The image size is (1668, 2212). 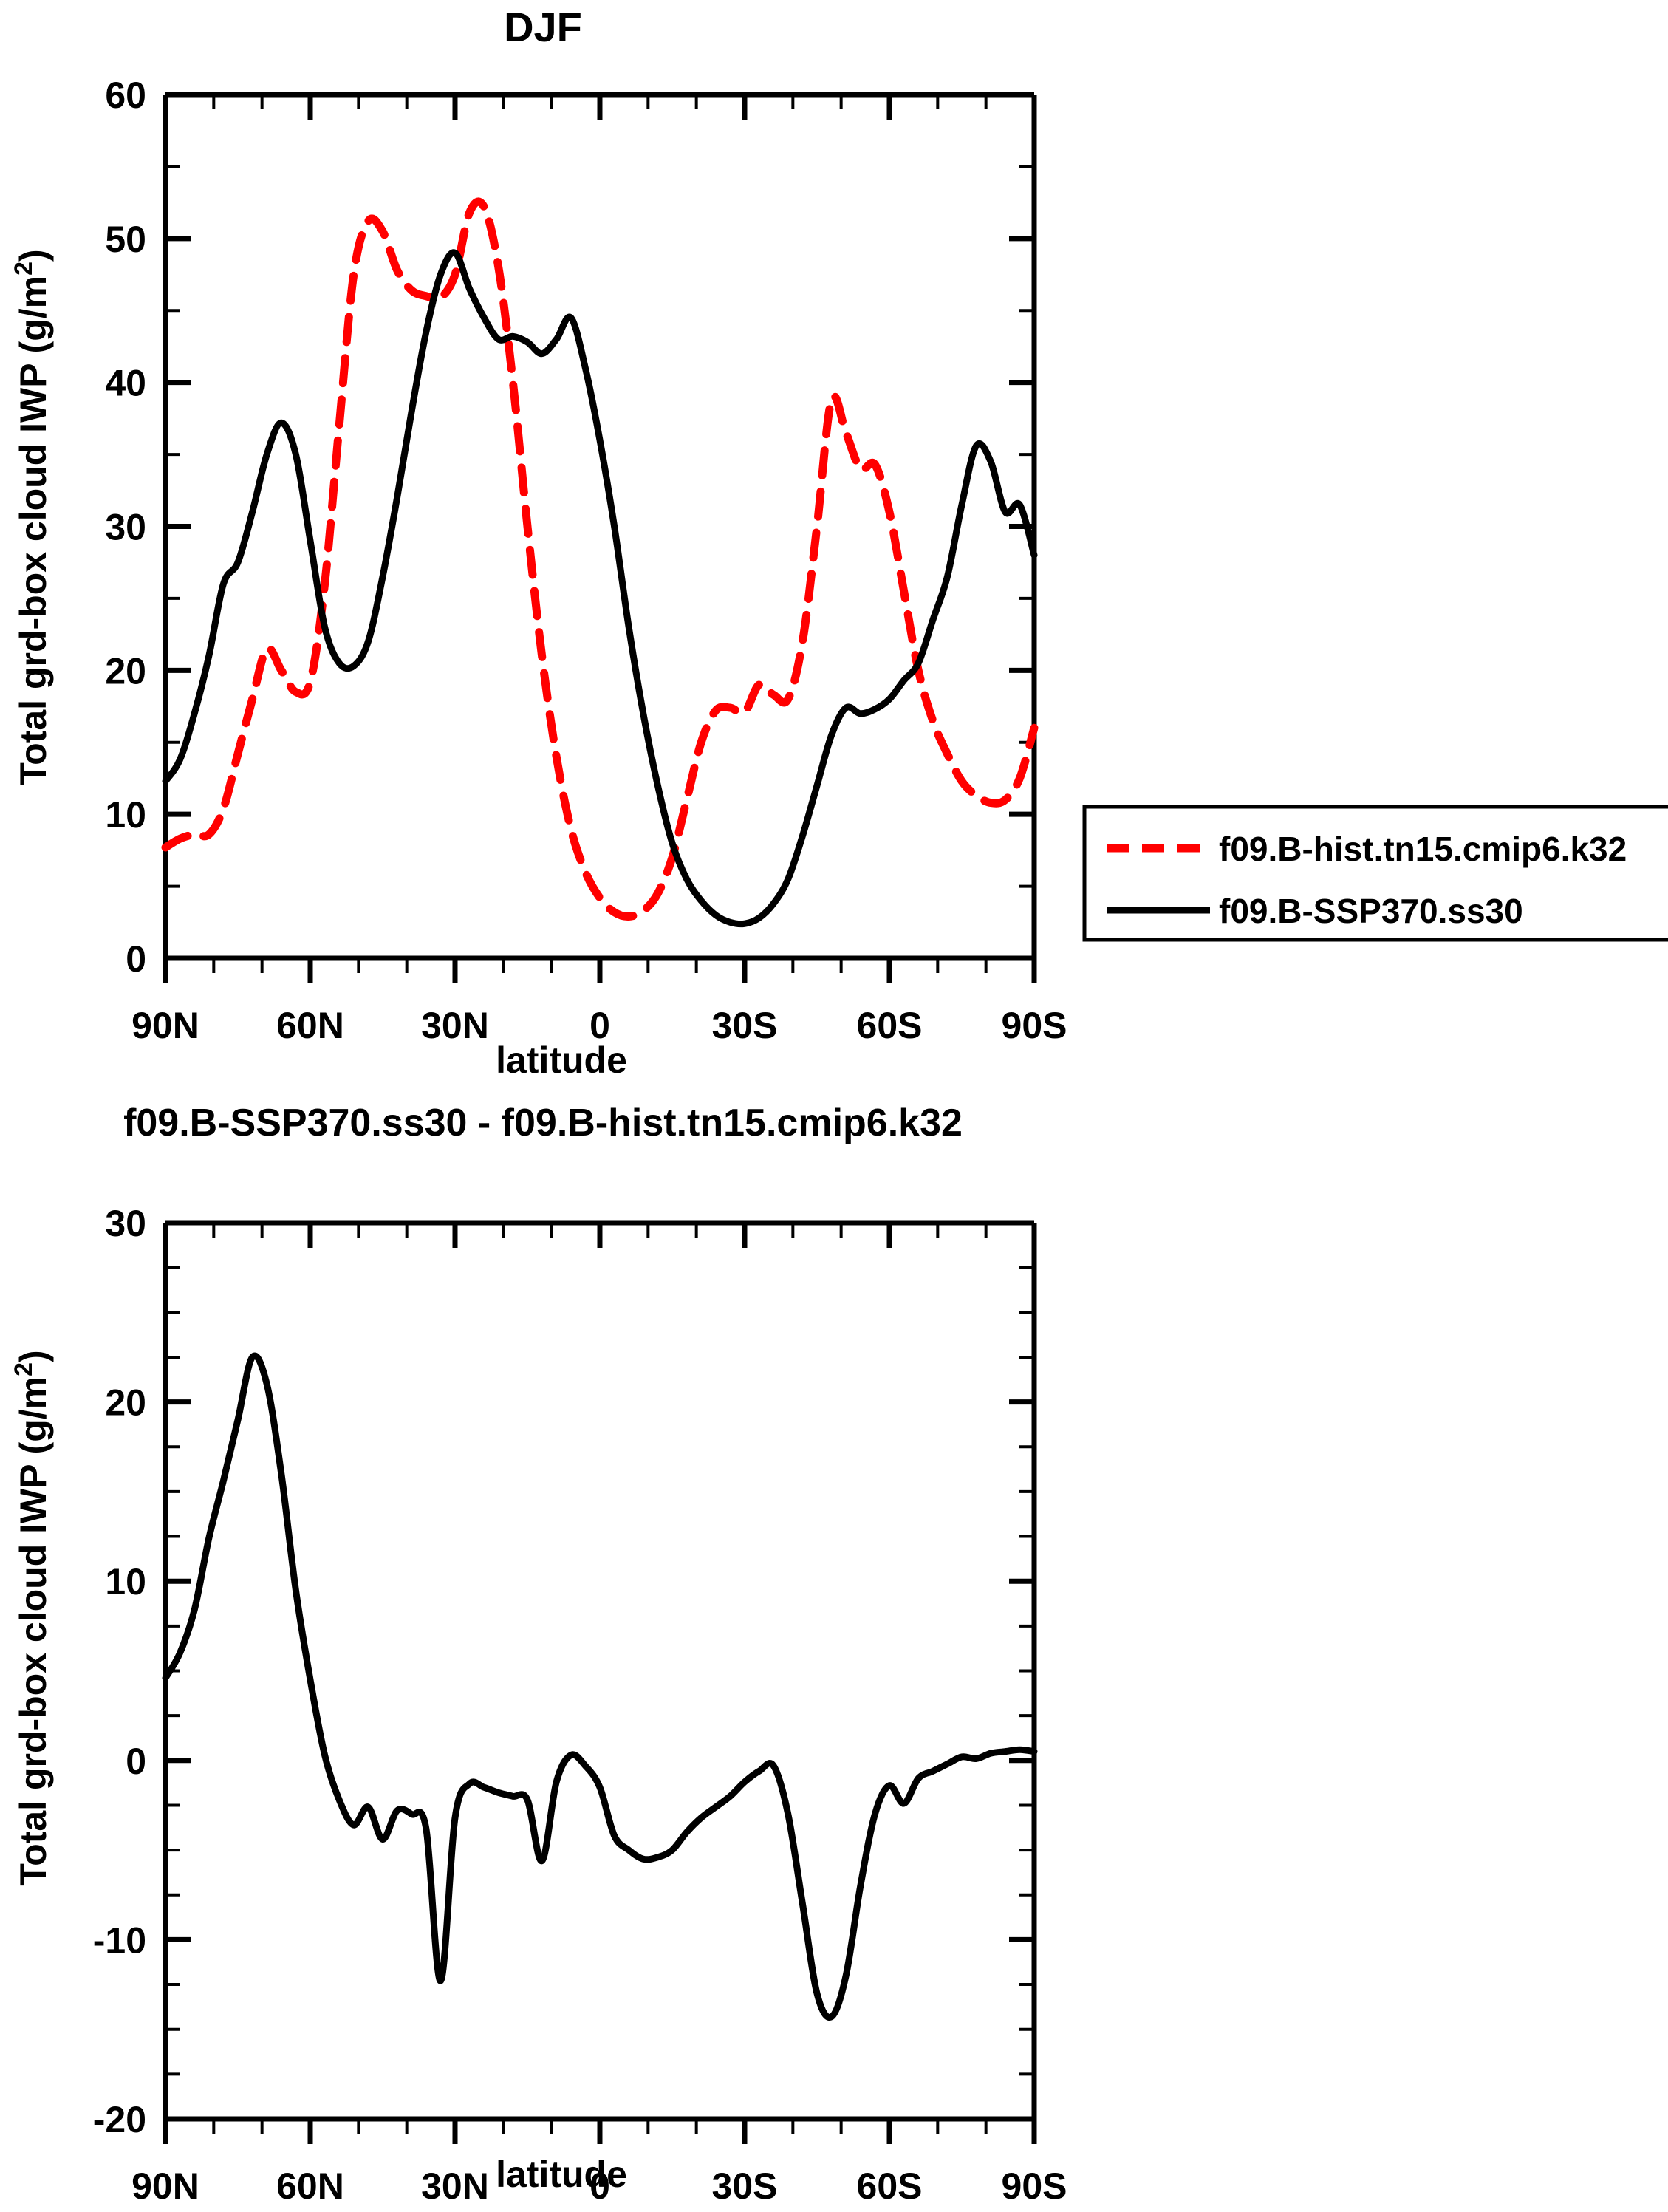 What do you see at coordinates (125, 383) in the screenshot?
I see `y-tick-label: 40` at bounding box center [125, 383].